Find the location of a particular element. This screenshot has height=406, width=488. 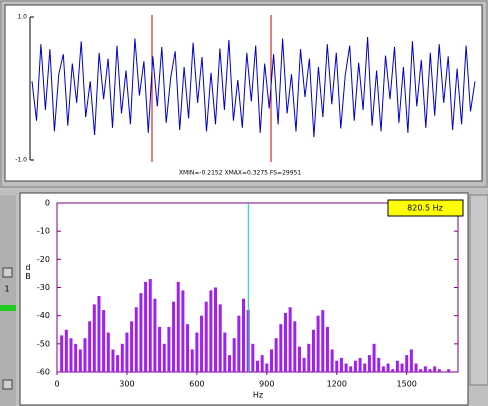

readout-box is located at coordinates (425, 208).